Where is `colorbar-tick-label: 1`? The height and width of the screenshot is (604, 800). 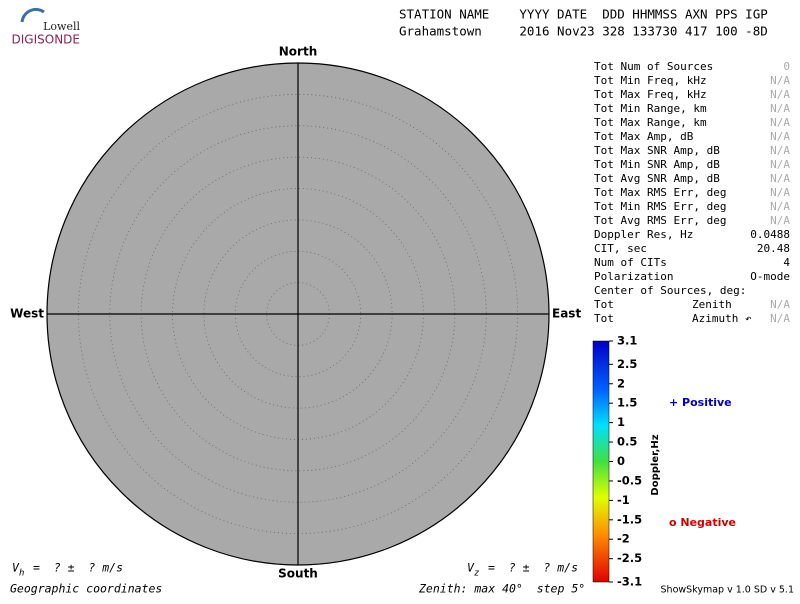 colorbar-tick-label: 1 is located at coordinates (621, 422).